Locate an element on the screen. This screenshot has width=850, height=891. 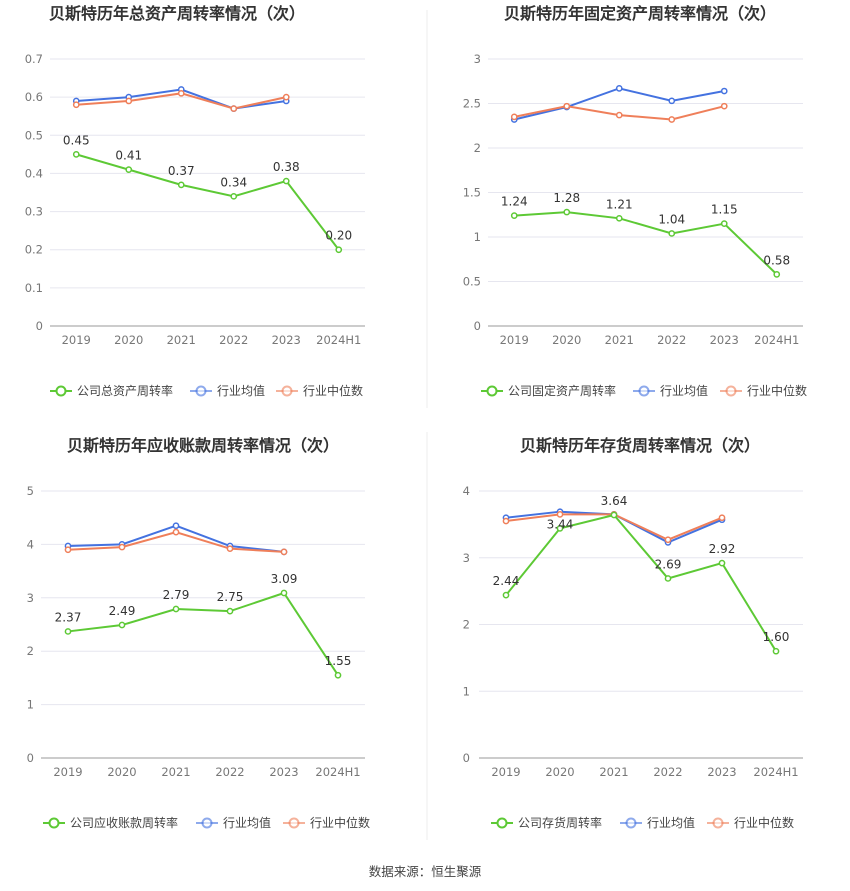
data-label: 2.75 is located at coordinates (230, 597).